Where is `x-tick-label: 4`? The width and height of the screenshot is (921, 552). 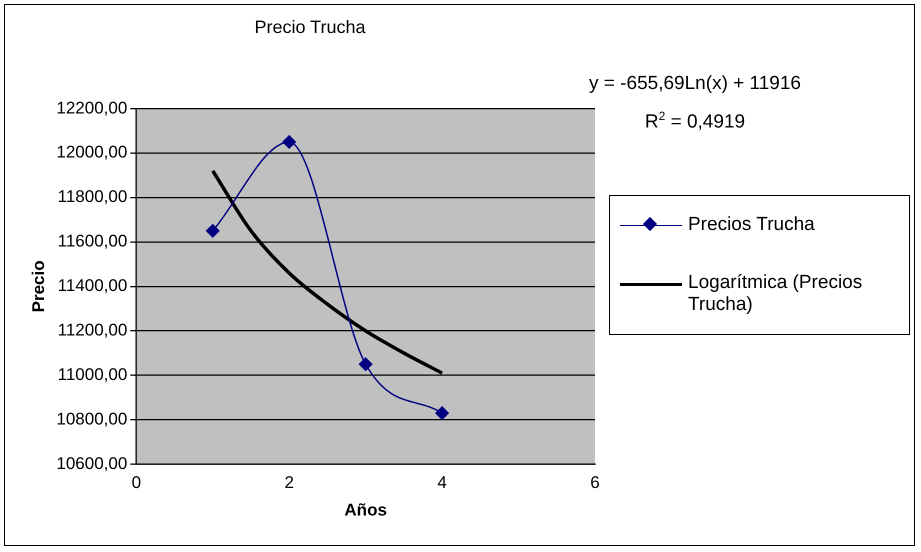
x-tick-label: 4 is located at coordinates (442, 482).